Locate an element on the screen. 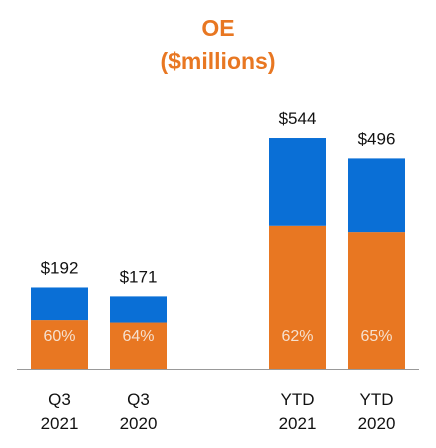 This screenshot has width=436, height=448. bar-total-label: $171 is located at coordinates (139, 276).